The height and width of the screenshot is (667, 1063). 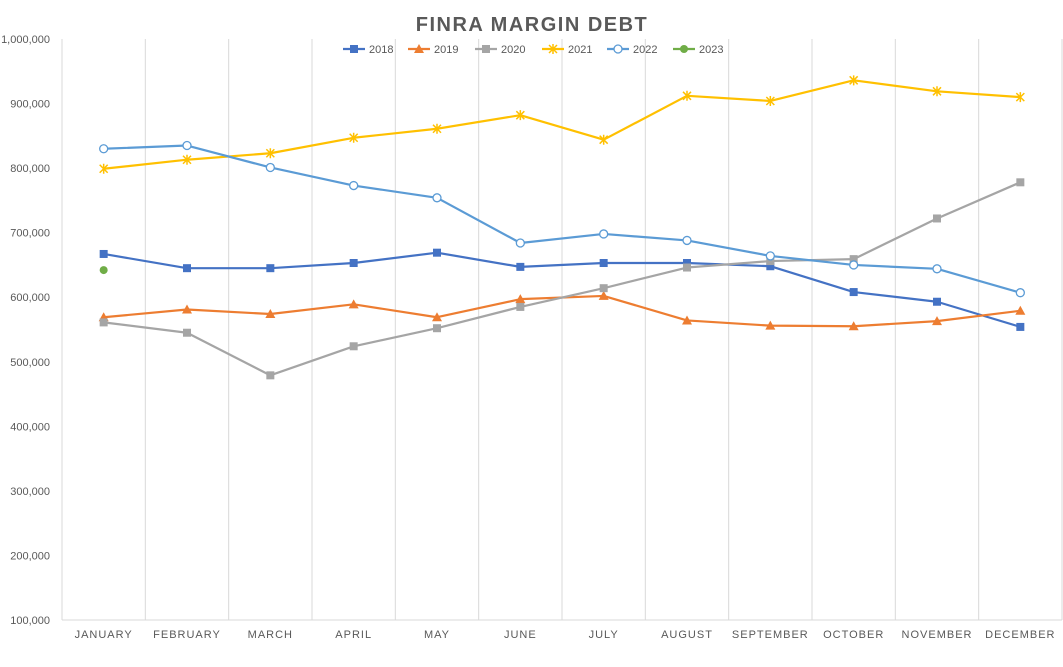 I want to click on legend-item-2019: 2019, so click(x=433, y=50).